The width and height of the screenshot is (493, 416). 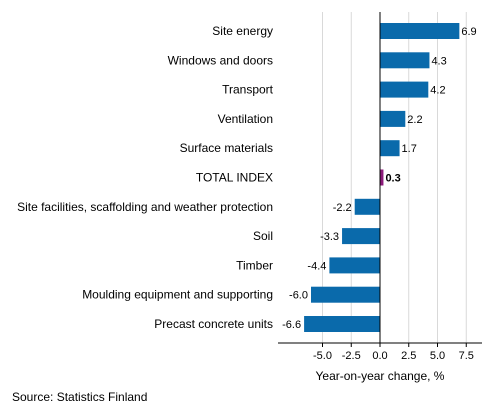 What do you see at coordinates (361, 236) in the screenshot?
I see `bar-soil` at bounding box center [361, 236].